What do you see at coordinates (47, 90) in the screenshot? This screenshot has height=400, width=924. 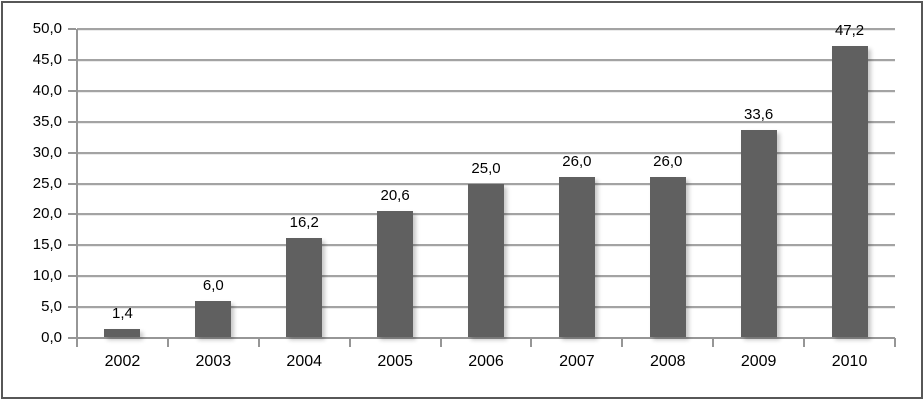 I see `y-axis-tick-label: 40,0` at bounding box center [47, 90].